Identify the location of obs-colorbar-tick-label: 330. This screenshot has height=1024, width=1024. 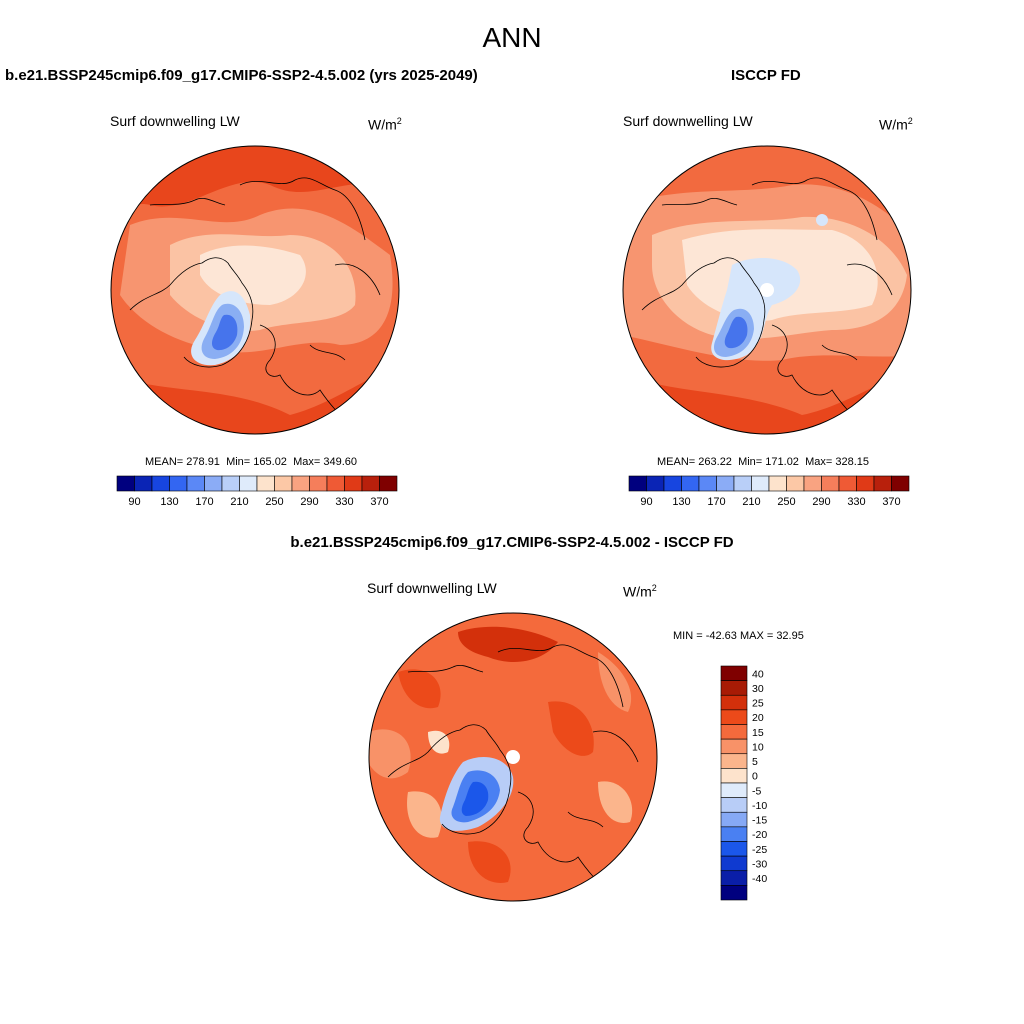
(856, 502).